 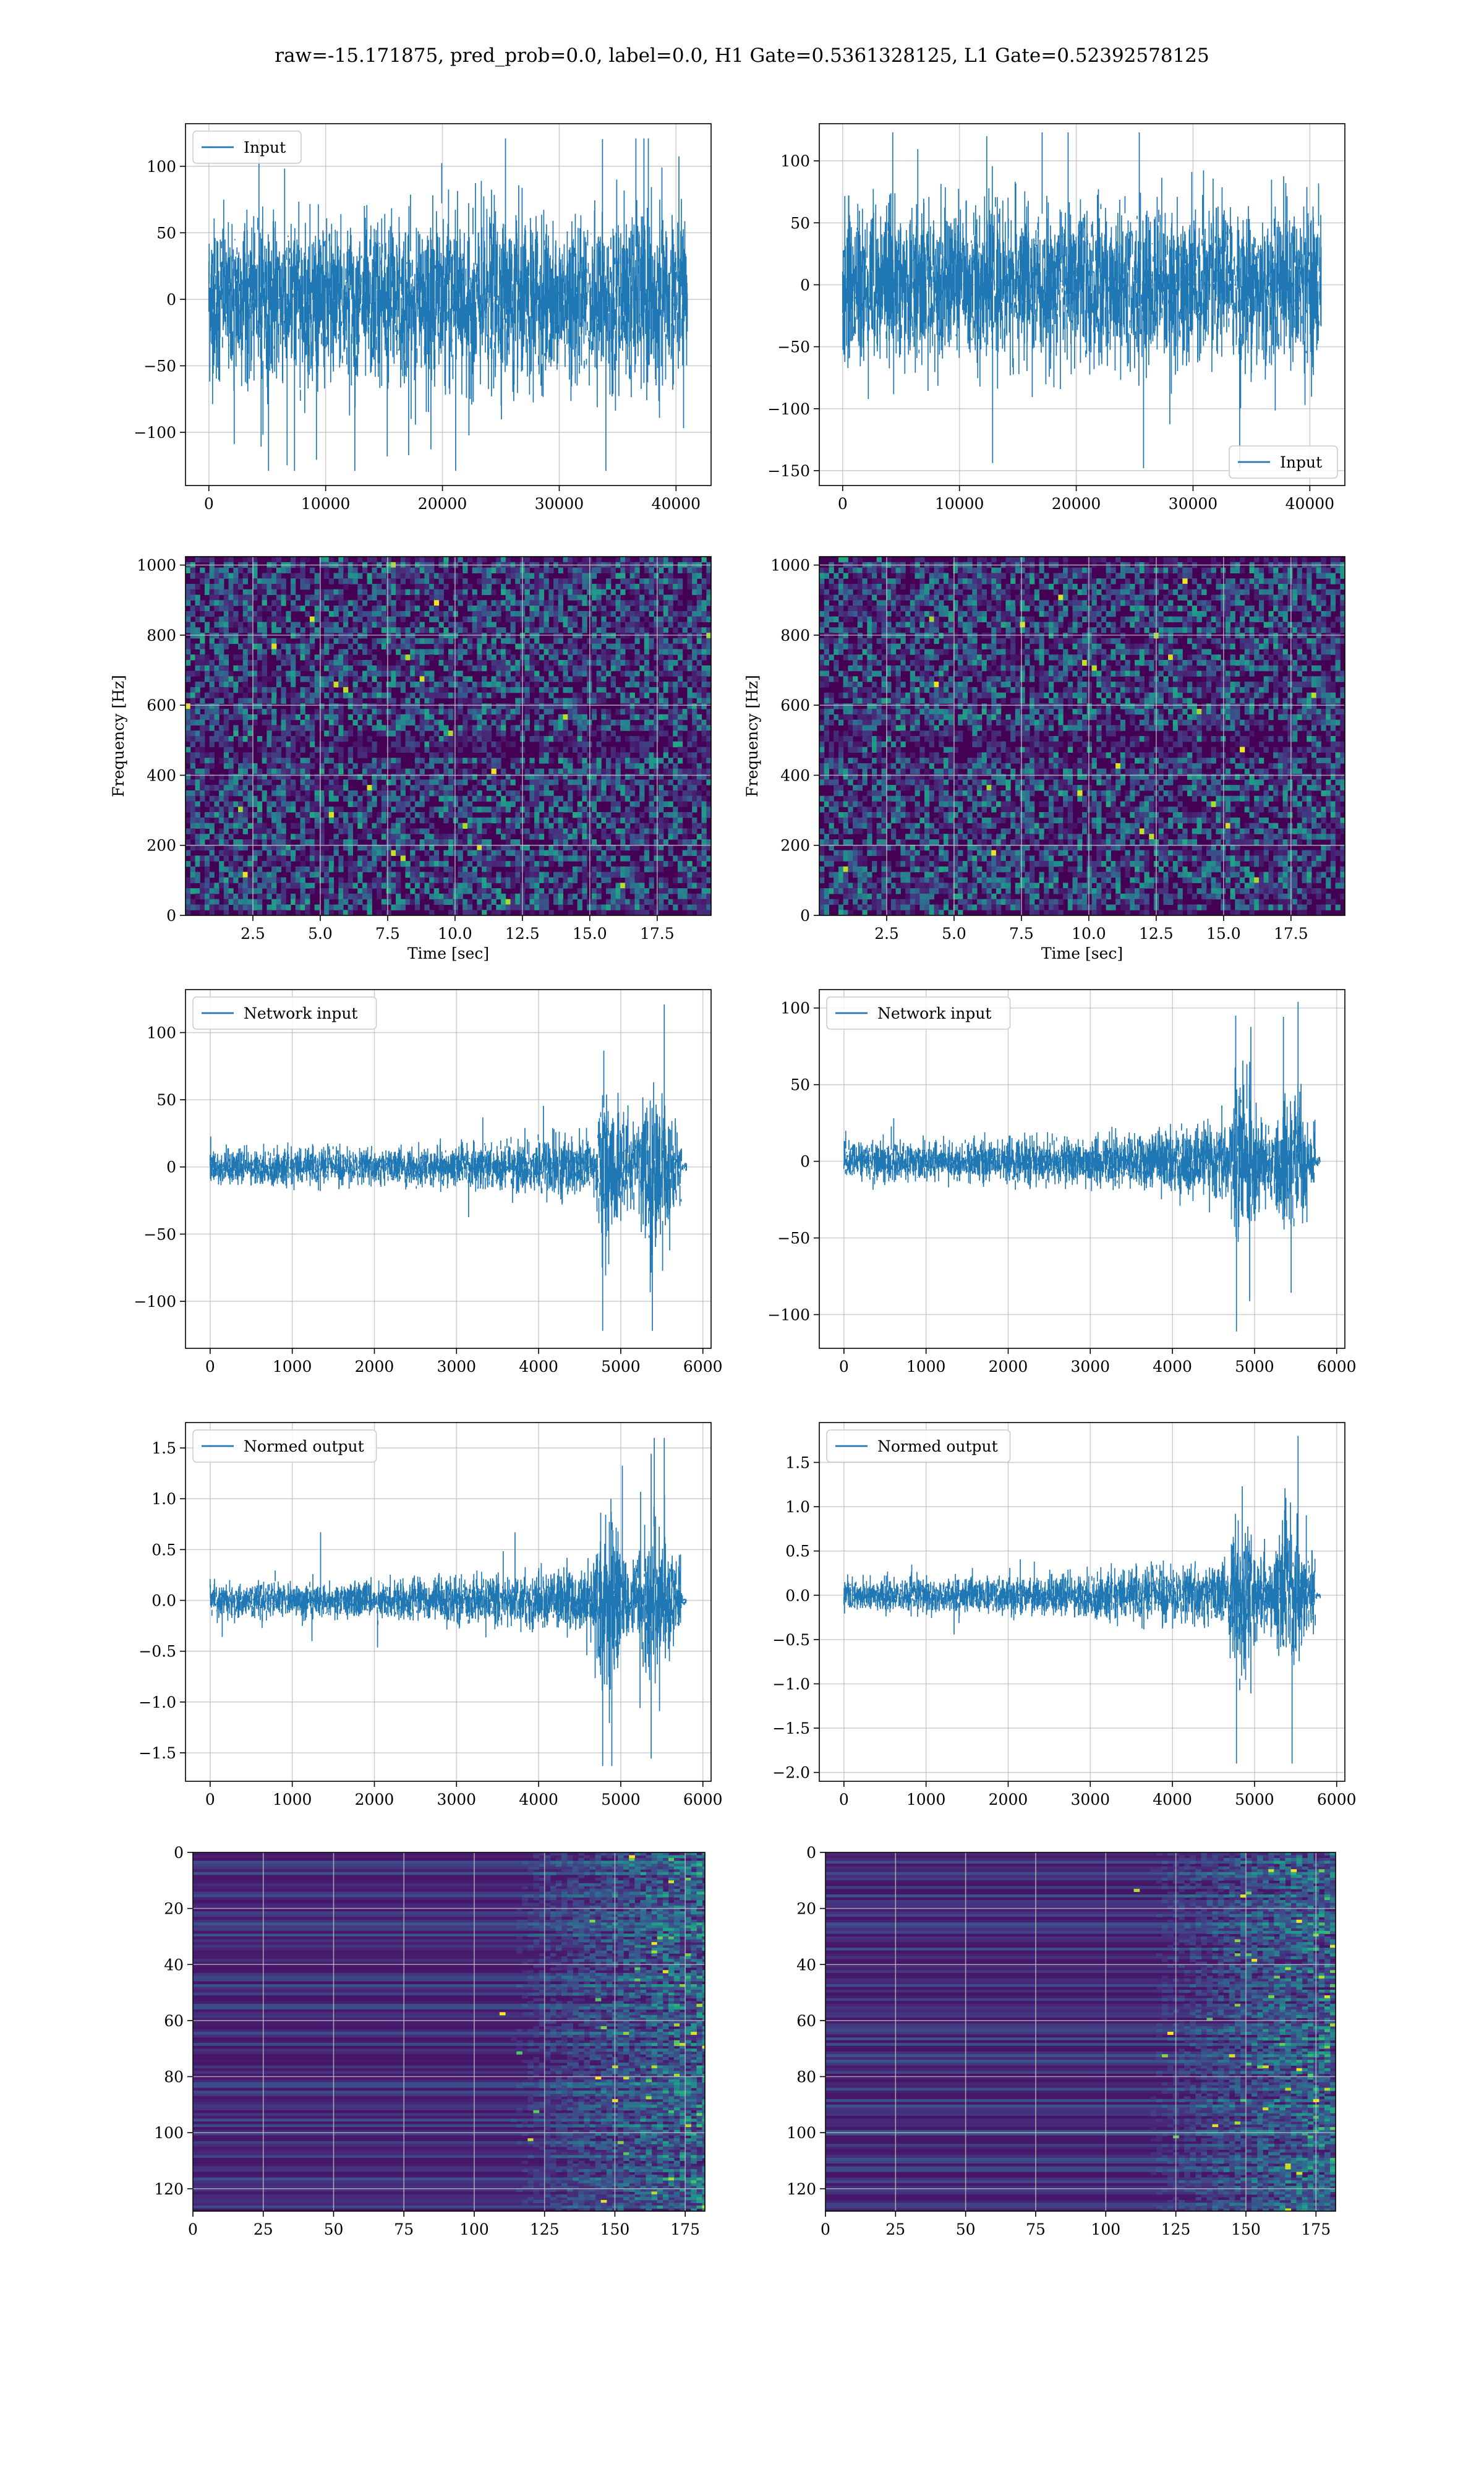 I want to click on x-tick-label: 125, so click(x=1176, y=2229).